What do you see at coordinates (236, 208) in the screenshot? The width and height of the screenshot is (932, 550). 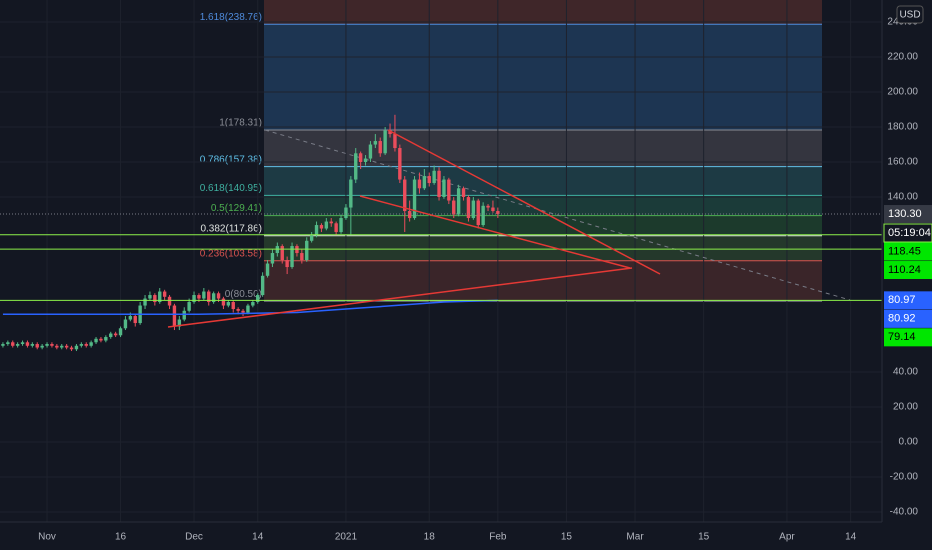 I see `fib-label: 0.5(129.41)` at bounding box center [236, 208].